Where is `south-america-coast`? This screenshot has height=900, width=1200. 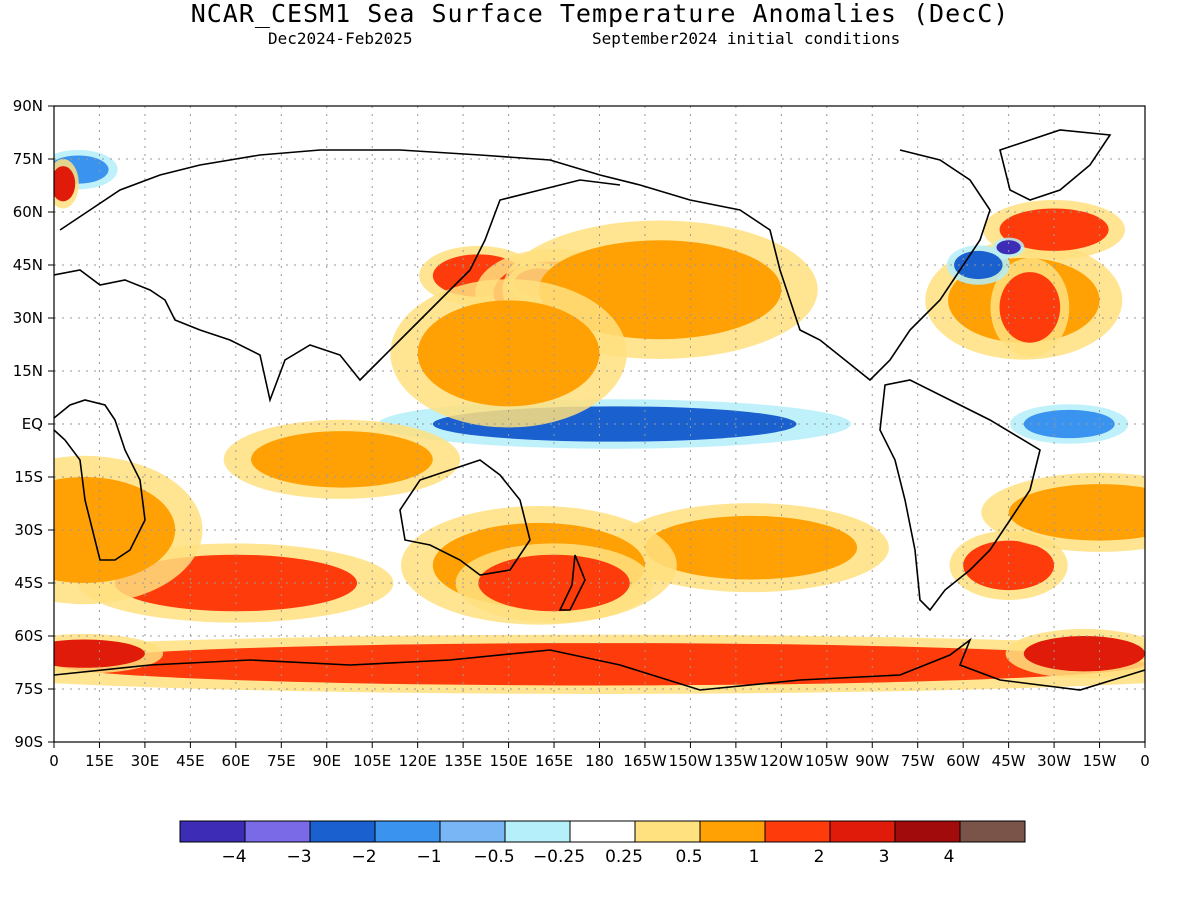
south-america-coast is located at coordinates (960, 495).